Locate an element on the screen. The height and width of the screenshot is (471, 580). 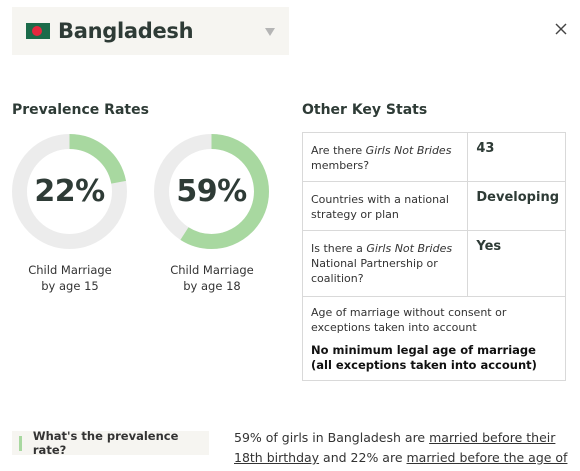
donut-chart-age-18: 59% is located at coordinates (211, 191).